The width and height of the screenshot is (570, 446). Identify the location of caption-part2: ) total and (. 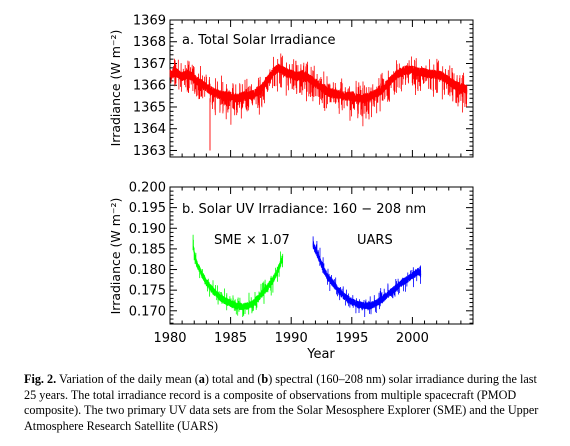
(233, 379).